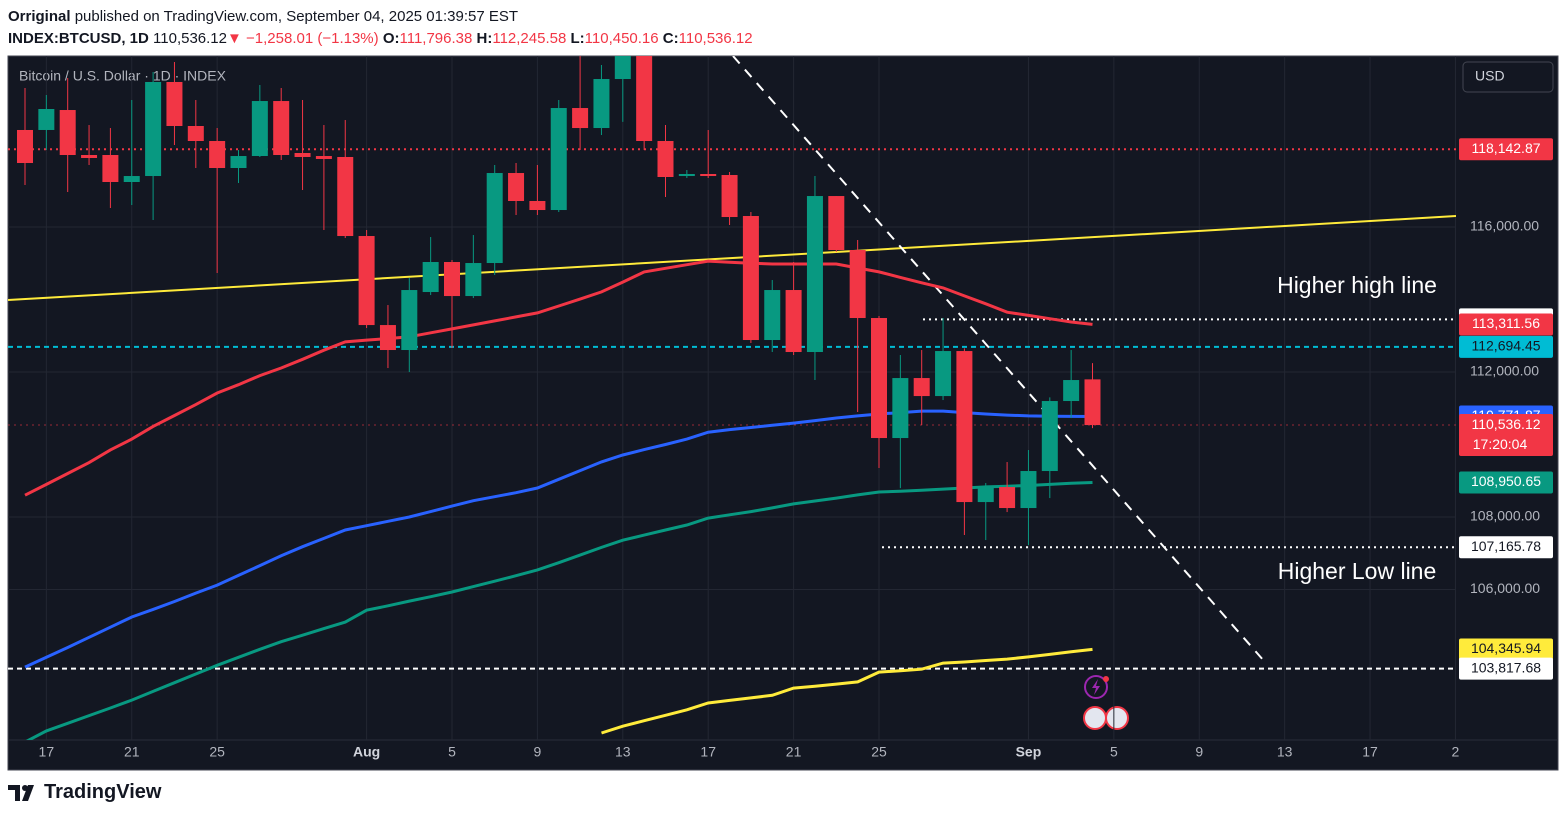  I want to click on ohlc-key: H:, so click(484, 38).